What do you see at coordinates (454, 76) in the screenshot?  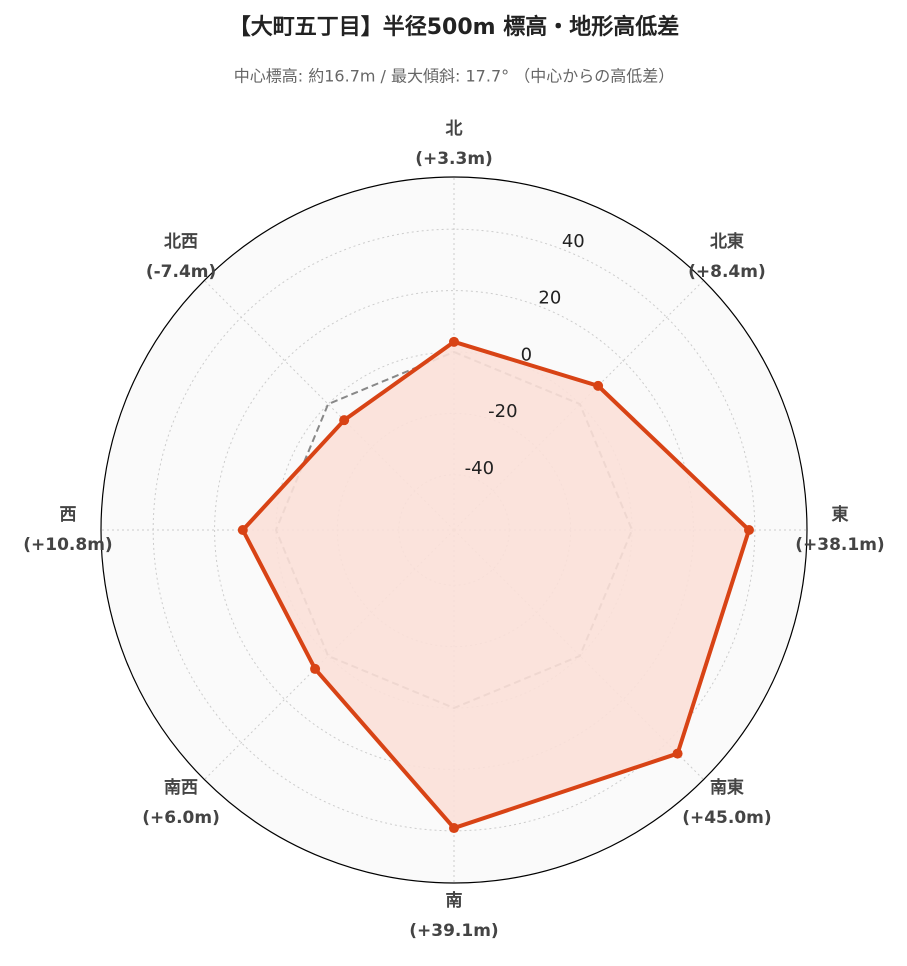 I see `chart-subtitle: 中心標高: 約16.7m / 最大傾斜: 17.7° （中心からの高低差）` at bounding box center [454, 76].